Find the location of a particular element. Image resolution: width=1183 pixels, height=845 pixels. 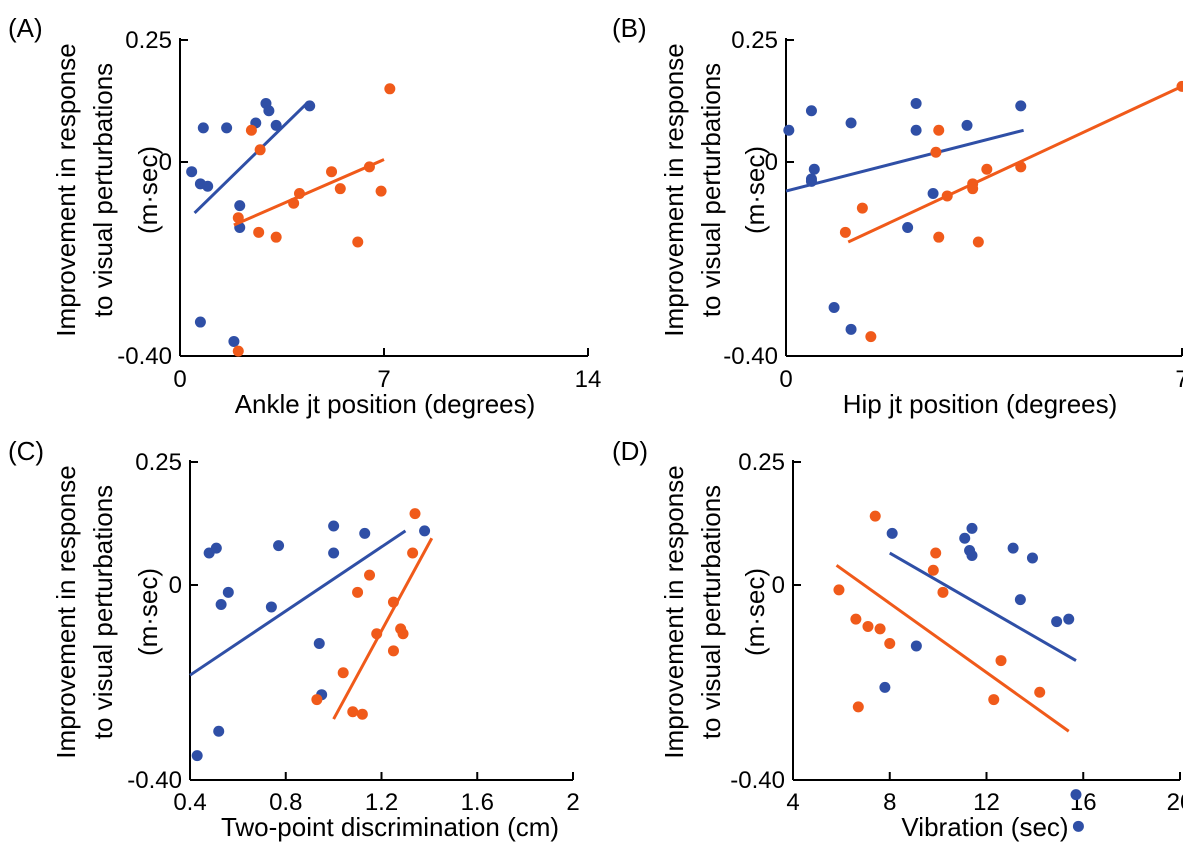

x-tick-label: 14 is located at coordinates (588, 379).